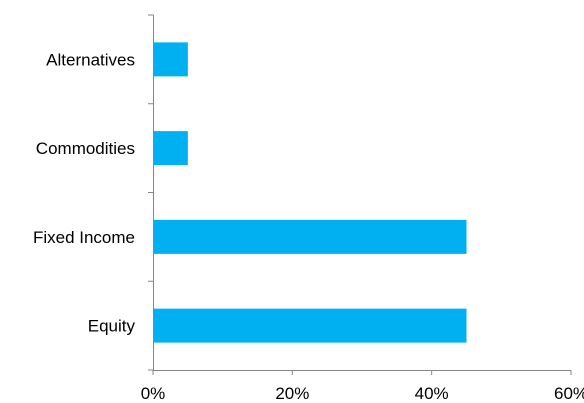  I want to click on category-label-alternatives: Alternatives, so click(90, 59).